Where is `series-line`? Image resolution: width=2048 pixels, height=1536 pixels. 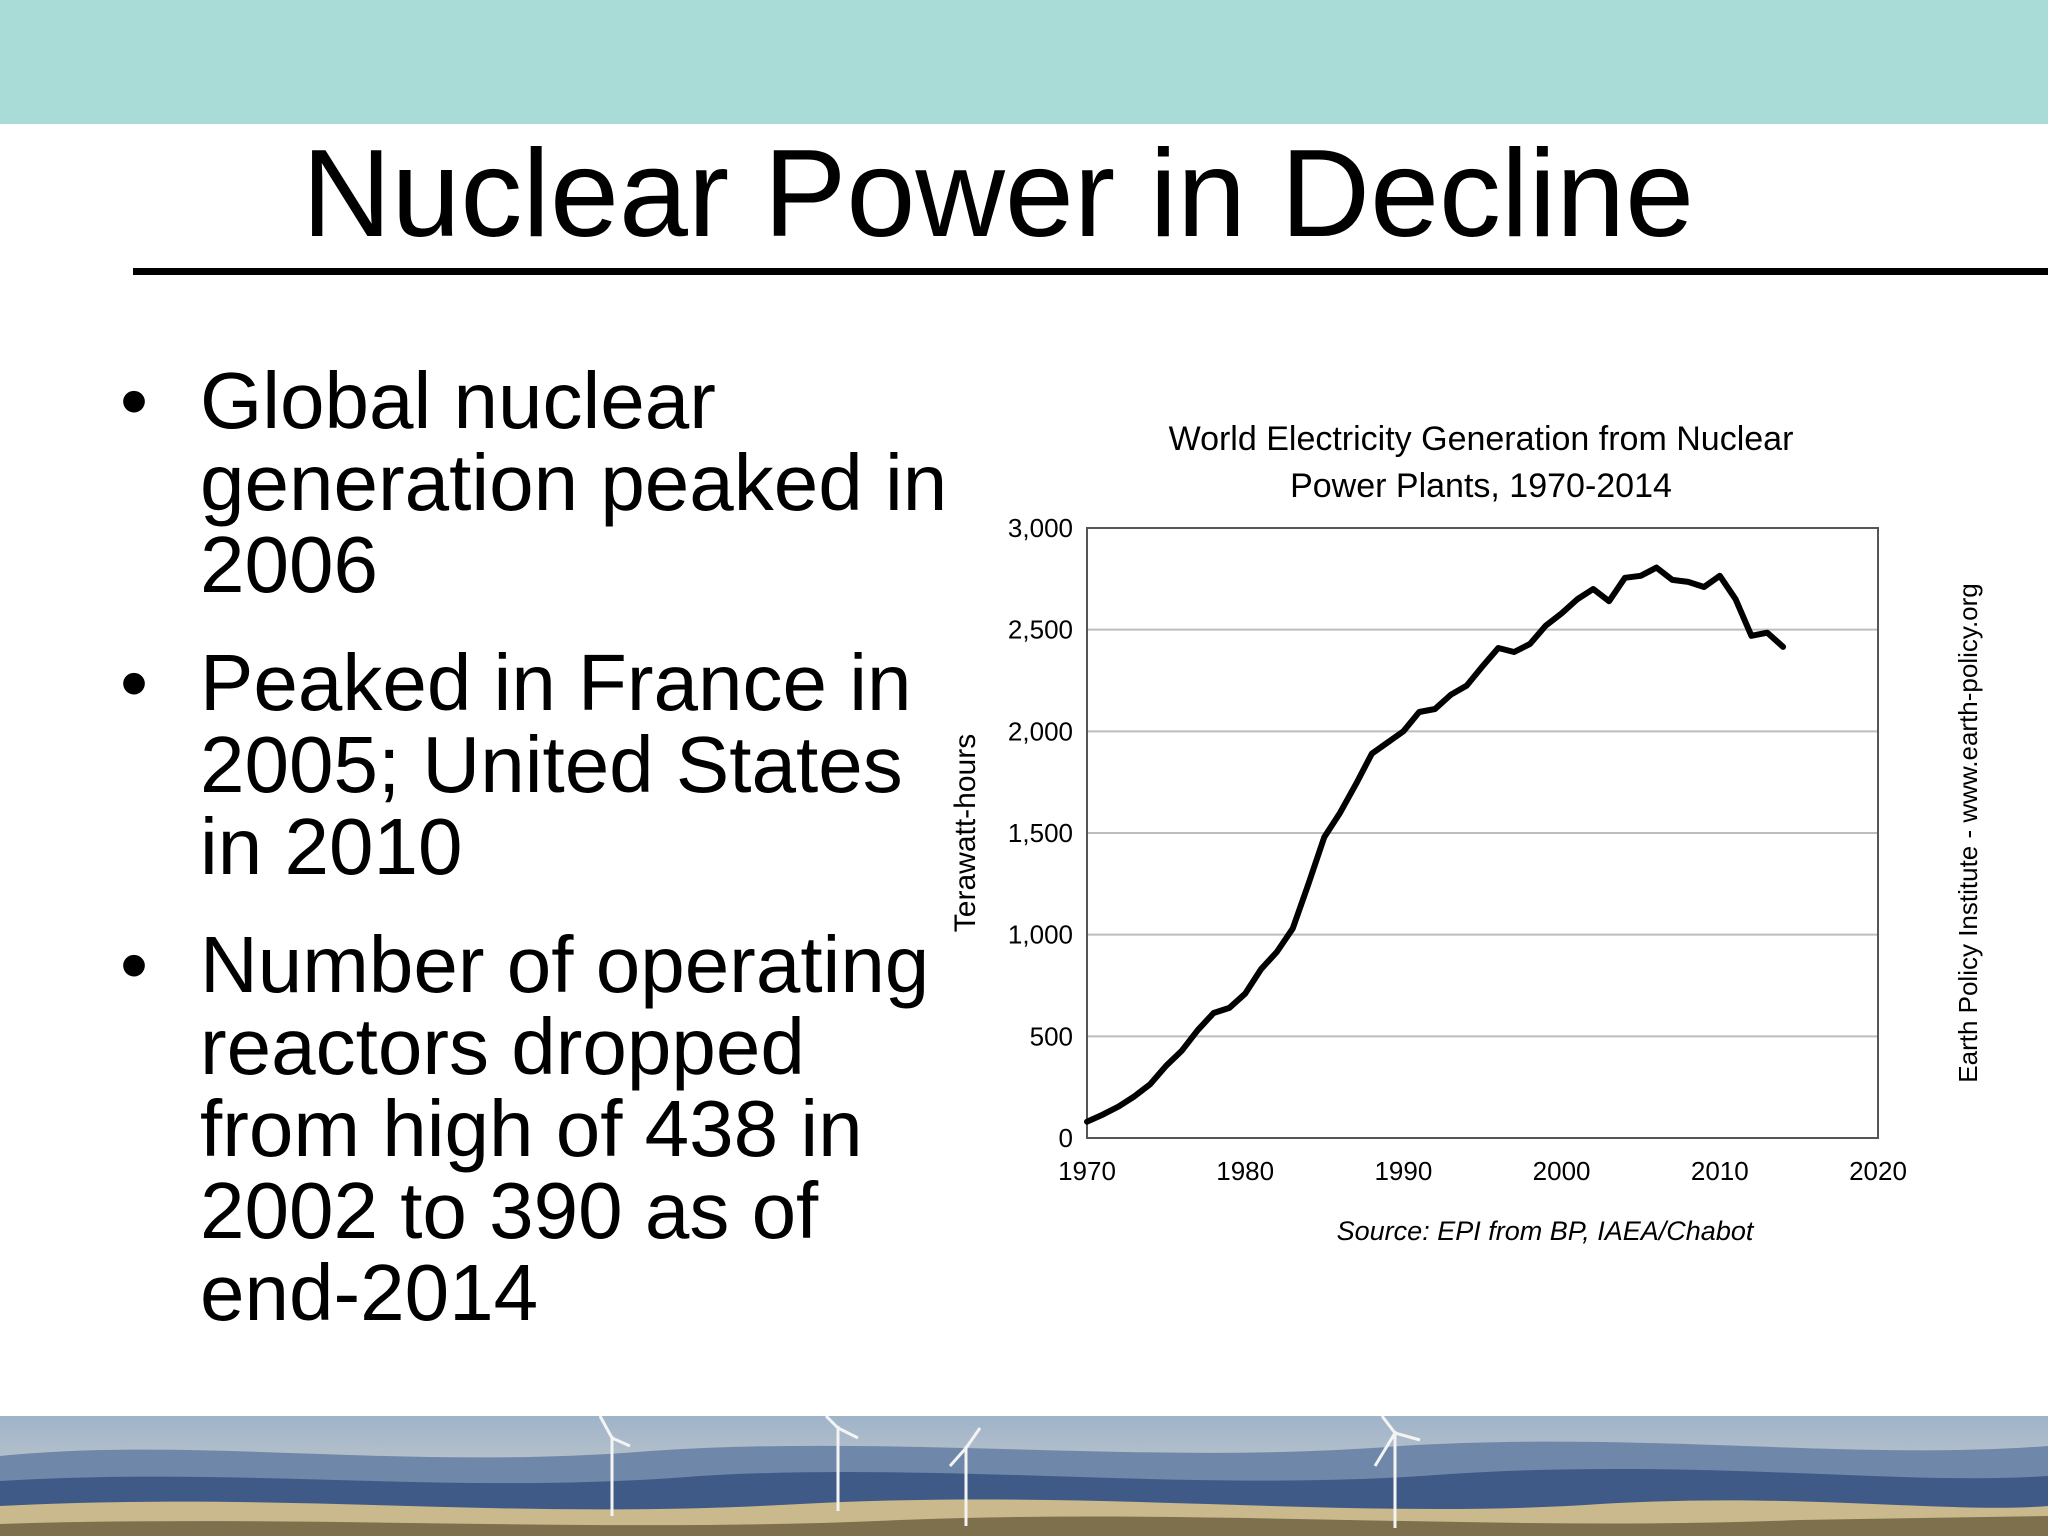
series-line is located at coordinates (1435, 844).